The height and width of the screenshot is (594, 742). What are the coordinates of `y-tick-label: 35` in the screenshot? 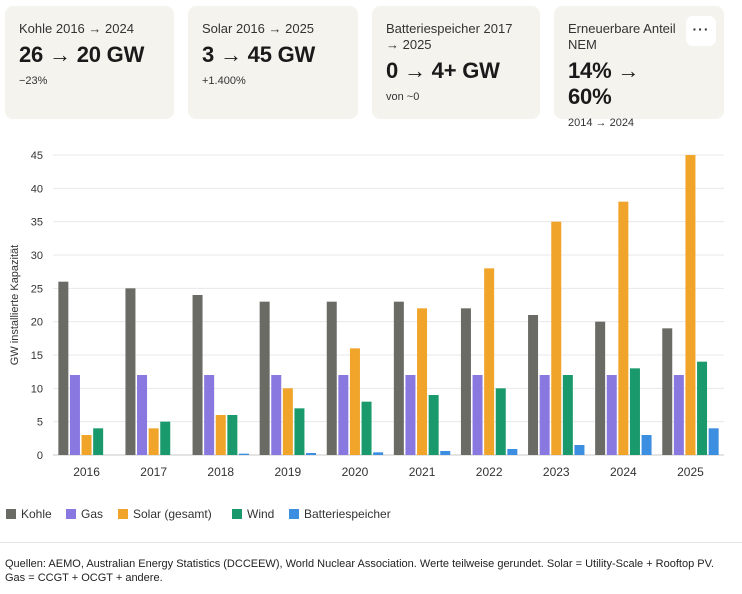 It's located at (37, 223).